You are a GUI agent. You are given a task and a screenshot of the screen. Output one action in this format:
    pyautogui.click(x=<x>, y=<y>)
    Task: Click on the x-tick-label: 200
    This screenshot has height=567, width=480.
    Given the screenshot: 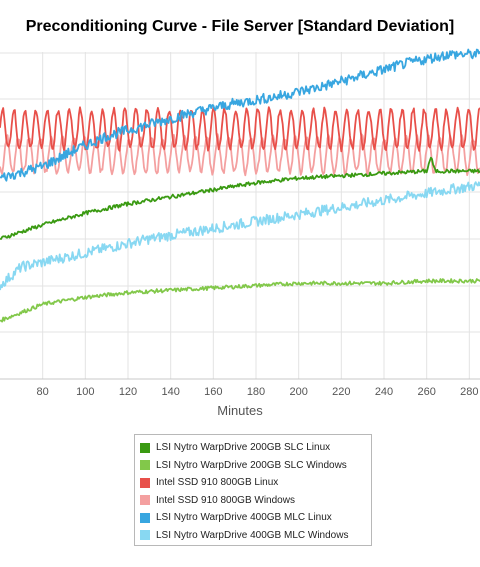 What is the action you would take?
    pyautogui.click(x=298, y=392)
    